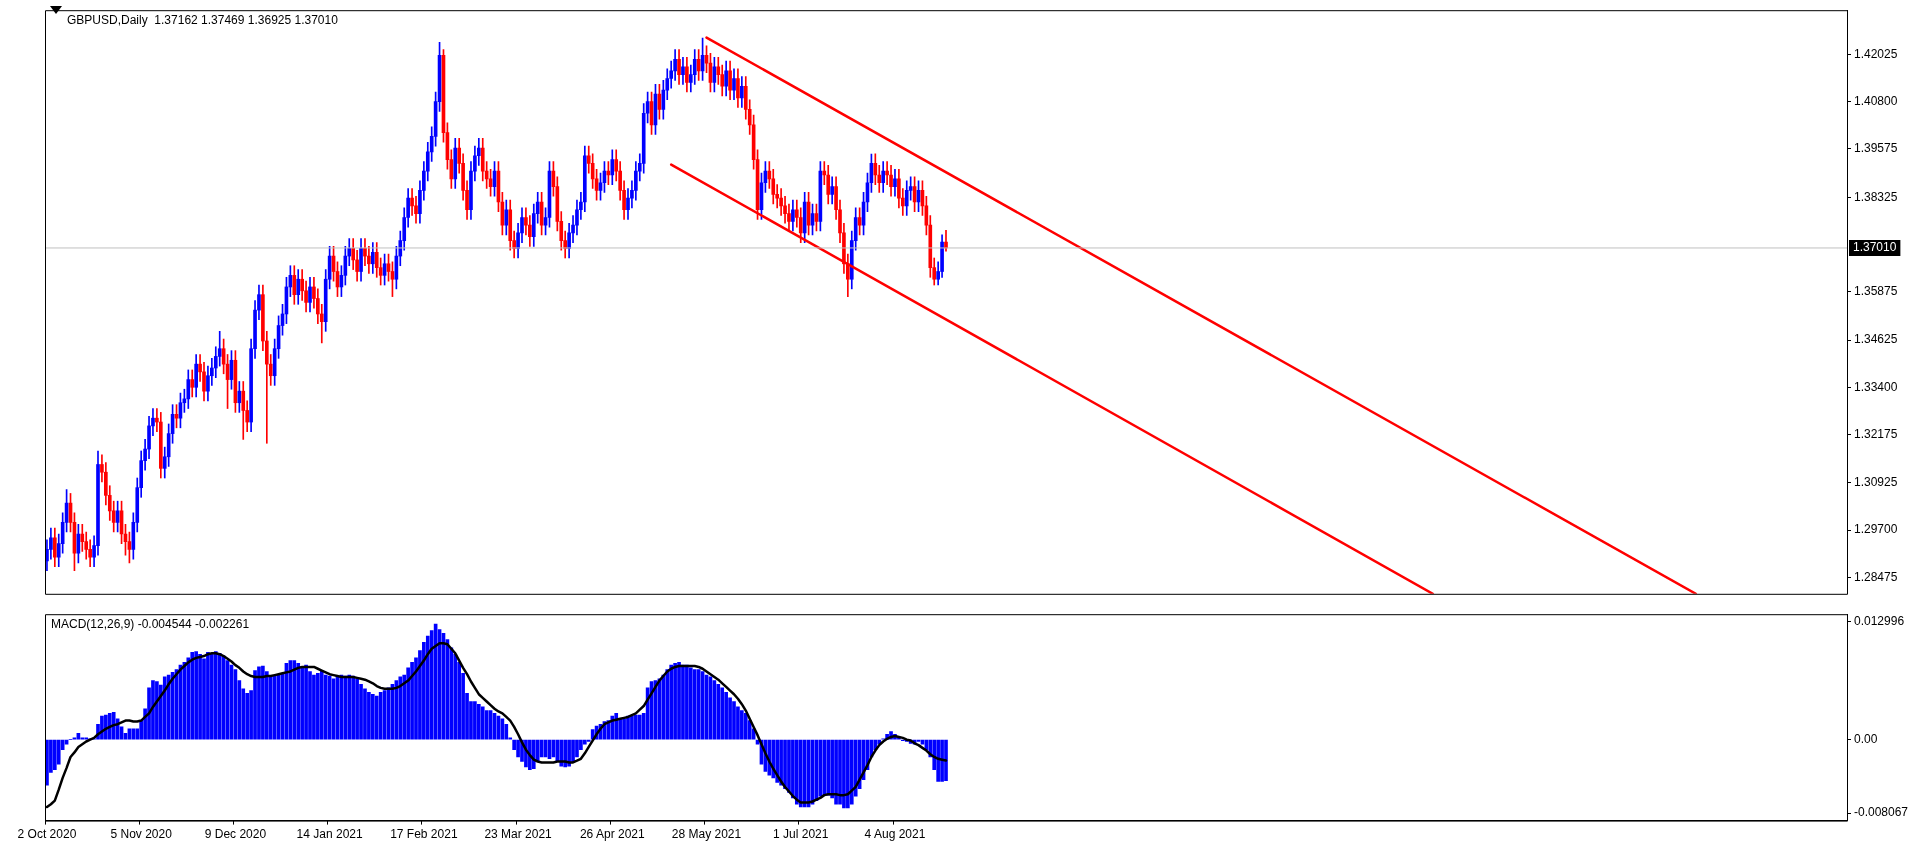  I want to click on x-tick-label: 23 Mar 2021, so click(518, 834).